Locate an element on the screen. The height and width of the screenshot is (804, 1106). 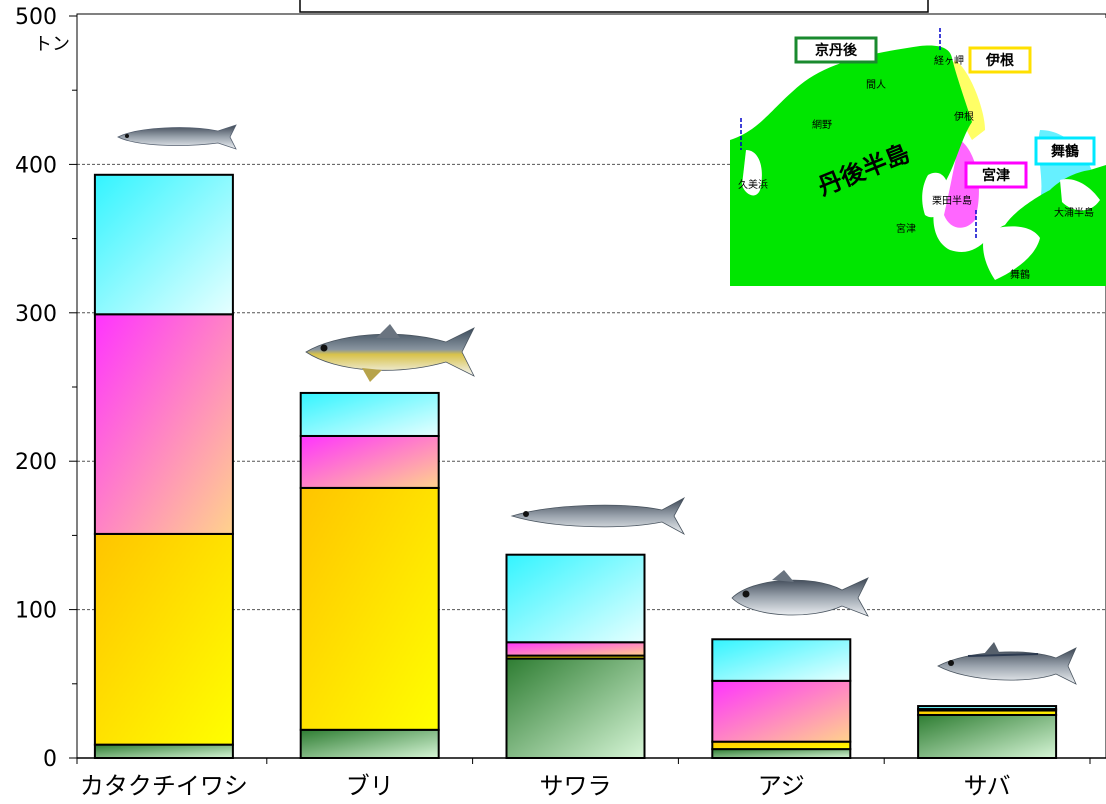
map-region-kyotango: 京丹後 is located at coordinates (836, 50).